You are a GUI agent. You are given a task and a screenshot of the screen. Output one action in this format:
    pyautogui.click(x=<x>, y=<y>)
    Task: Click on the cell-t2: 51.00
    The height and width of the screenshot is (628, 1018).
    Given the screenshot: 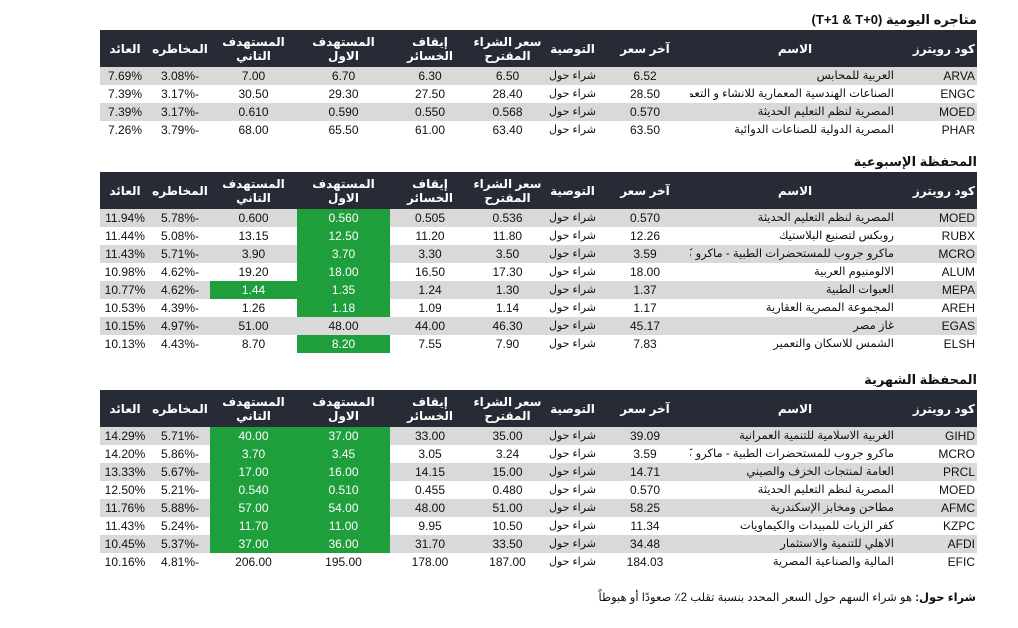 What is the action you would take?
    pyautogui.click(x=253, y=326)
    